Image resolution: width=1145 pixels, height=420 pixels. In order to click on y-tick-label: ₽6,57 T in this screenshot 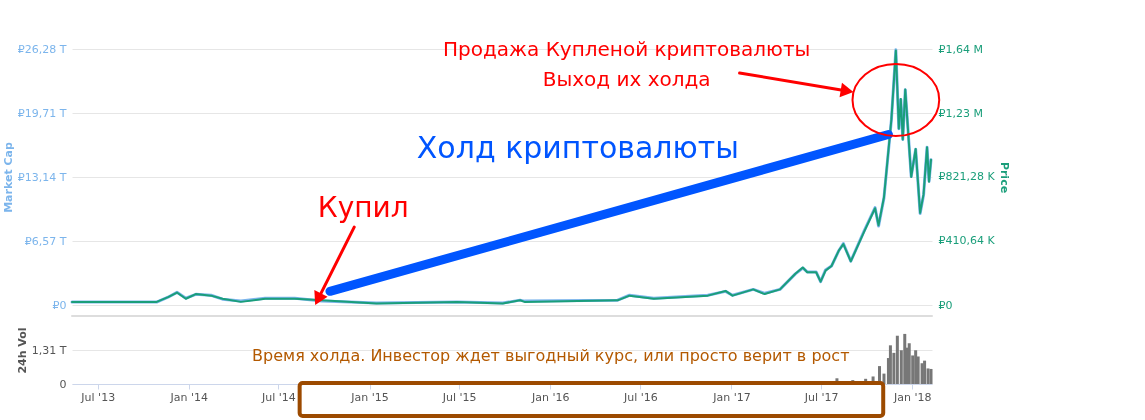, I will do `click(45, 241)`.